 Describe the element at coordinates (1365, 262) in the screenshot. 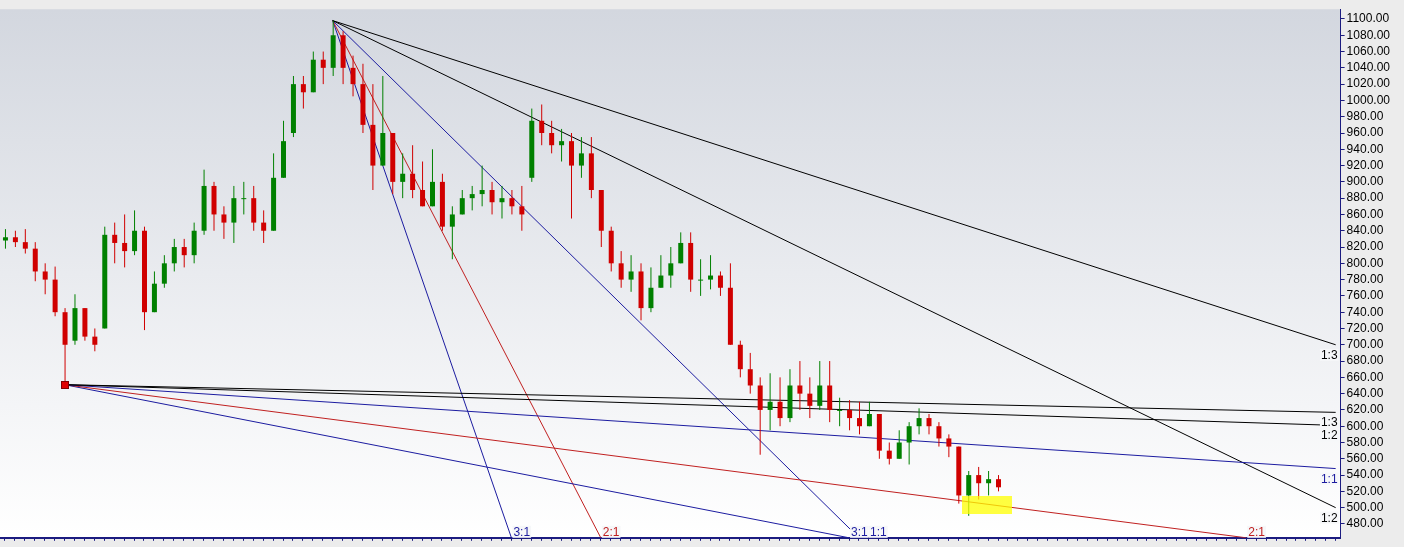

I see `y-tick-label: 800.00` at that location.